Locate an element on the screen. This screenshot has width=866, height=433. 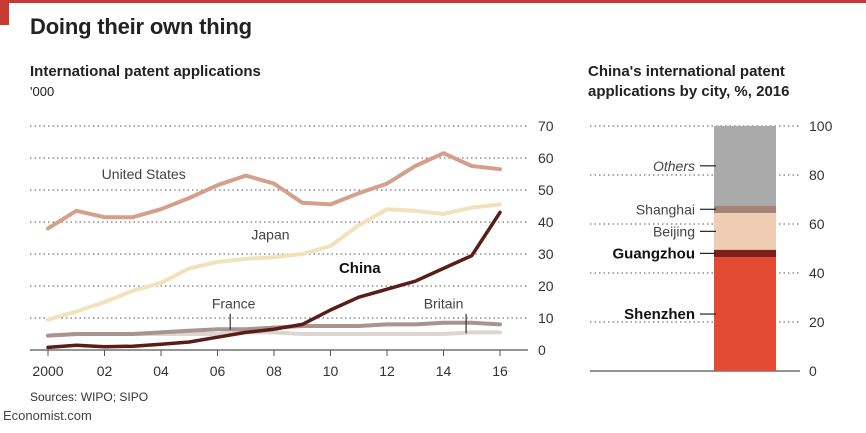
line-chart-ytick-label: 10 is located at coordinates (546, 318).